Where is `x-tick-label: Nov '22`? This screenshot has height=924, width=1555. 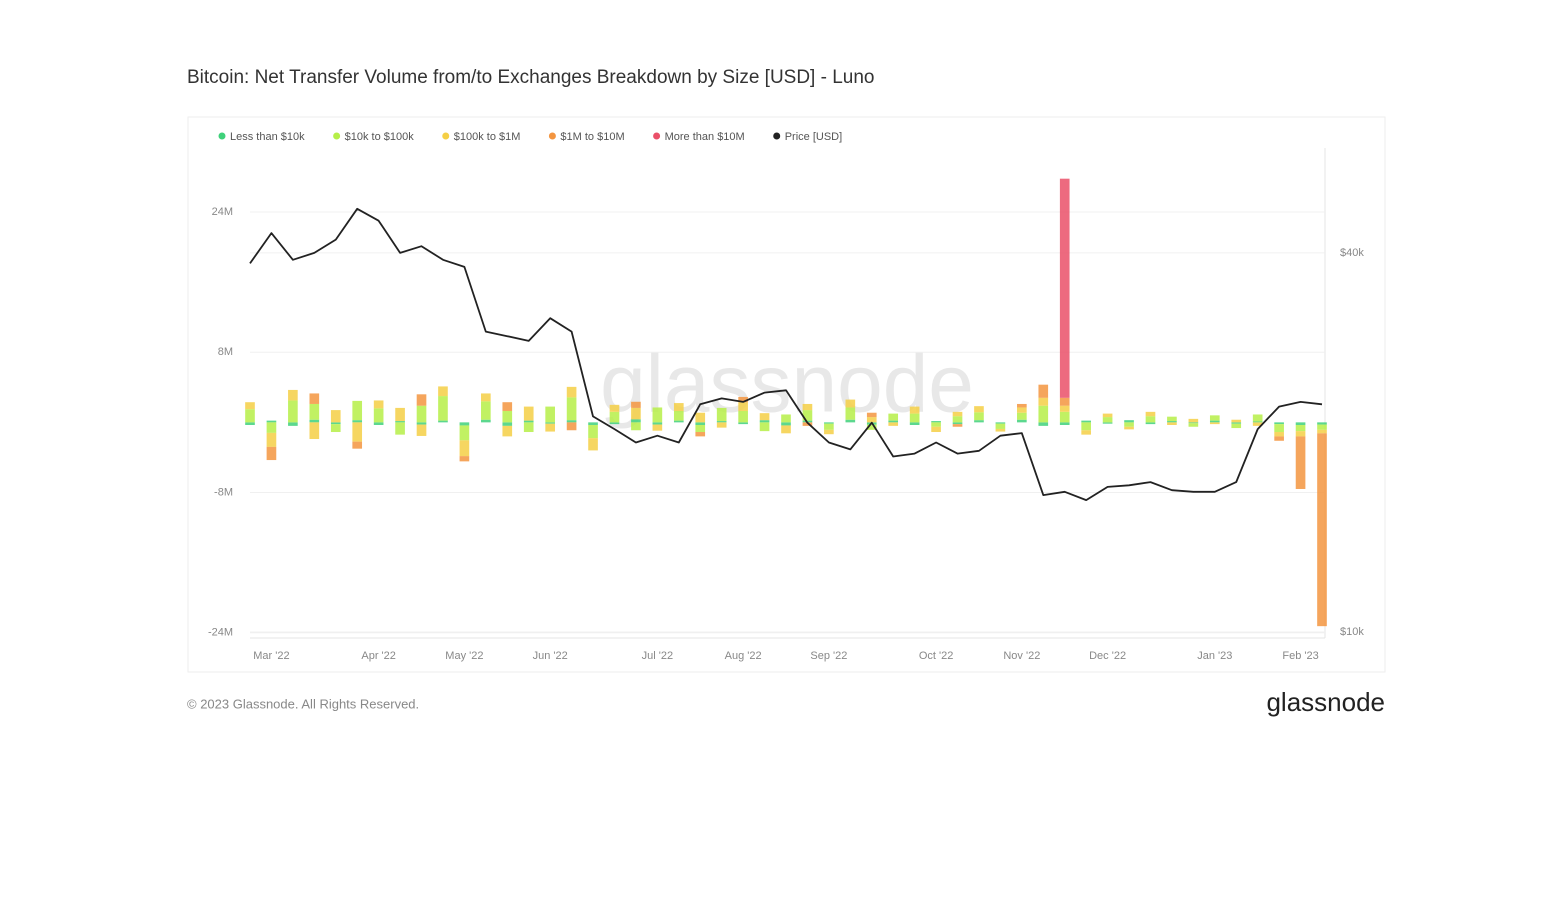
x-tick-label: Nov '22 is located at coordinates (1021, 656).